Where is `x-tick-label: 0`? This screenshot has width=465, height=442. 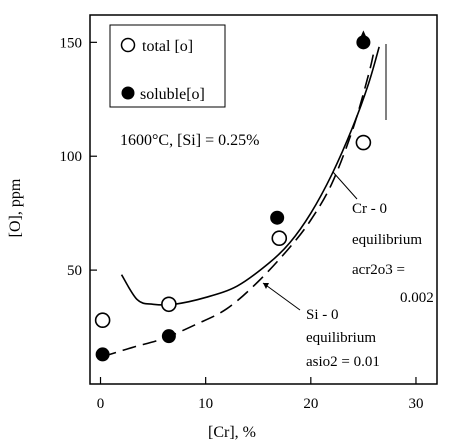
x-tick-label: 0 is located at coordinates (101, 404).